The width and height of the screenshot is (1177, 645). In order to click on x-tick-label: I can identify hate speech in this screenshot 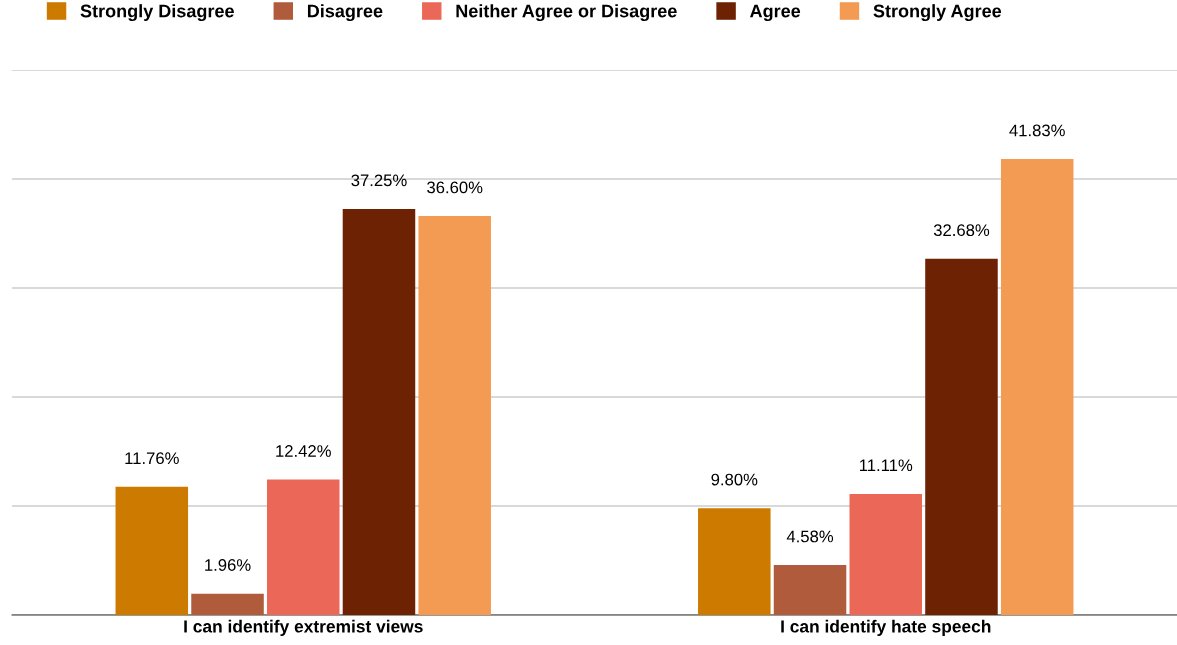, I will do `click(886, 628)`.